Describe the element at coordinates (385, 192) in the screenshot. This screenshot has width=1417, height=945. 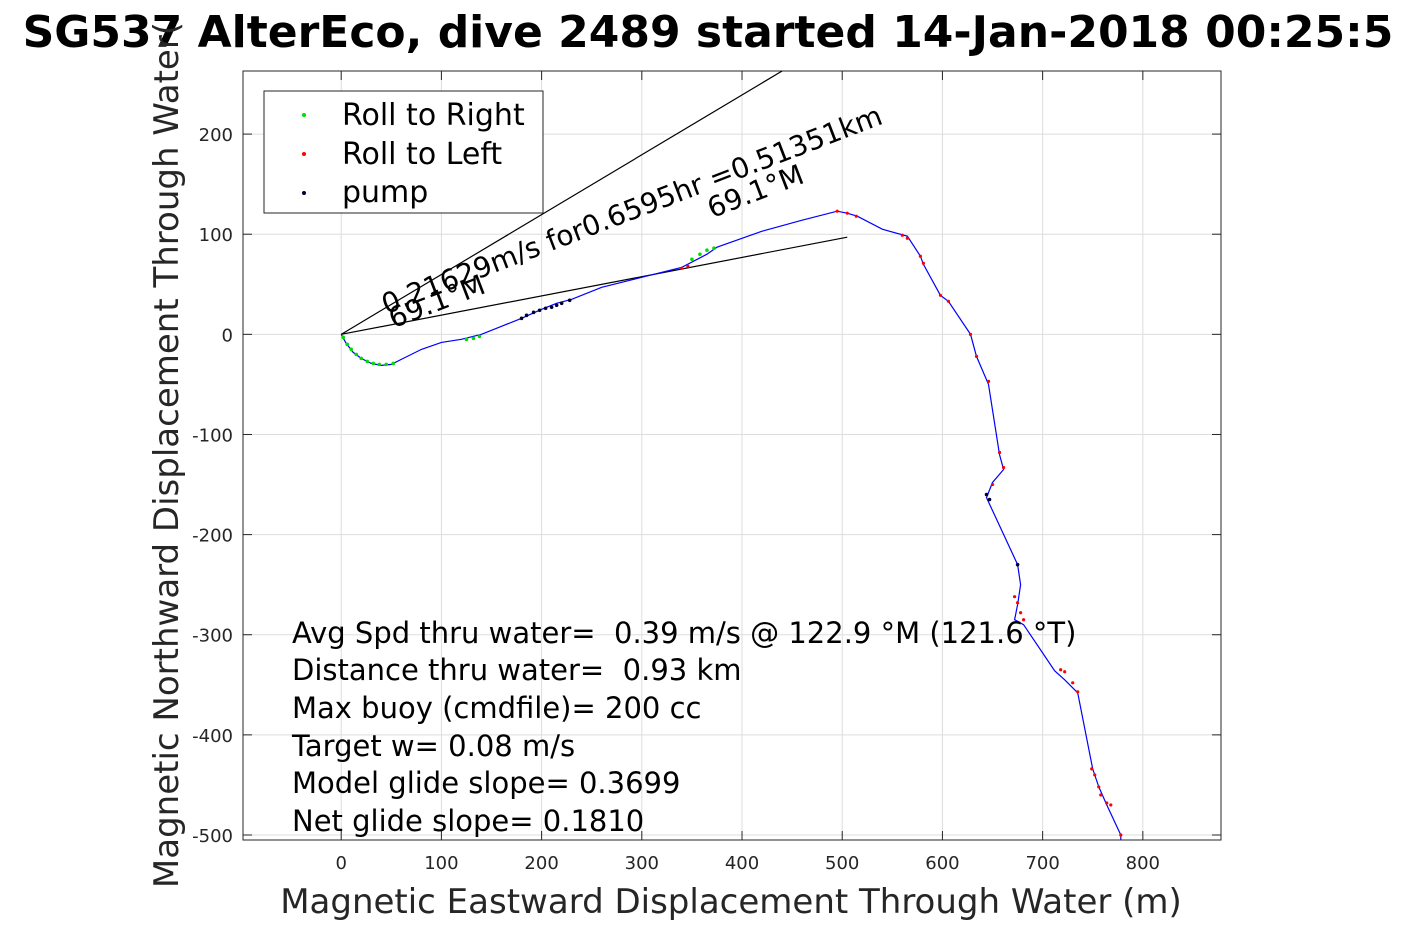
I see `legend-label-pump: pump` at that location.